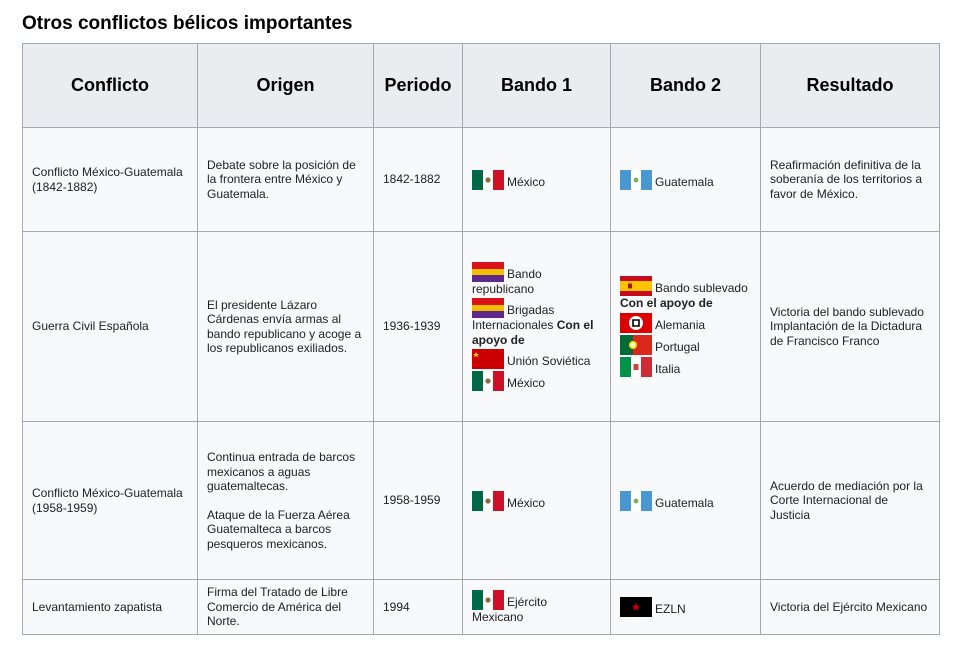 Image resolution: width=959 pixels, height=654 pixels. I want to click on cell-bando-1: Ejército Mexicano, so click(536, 607).